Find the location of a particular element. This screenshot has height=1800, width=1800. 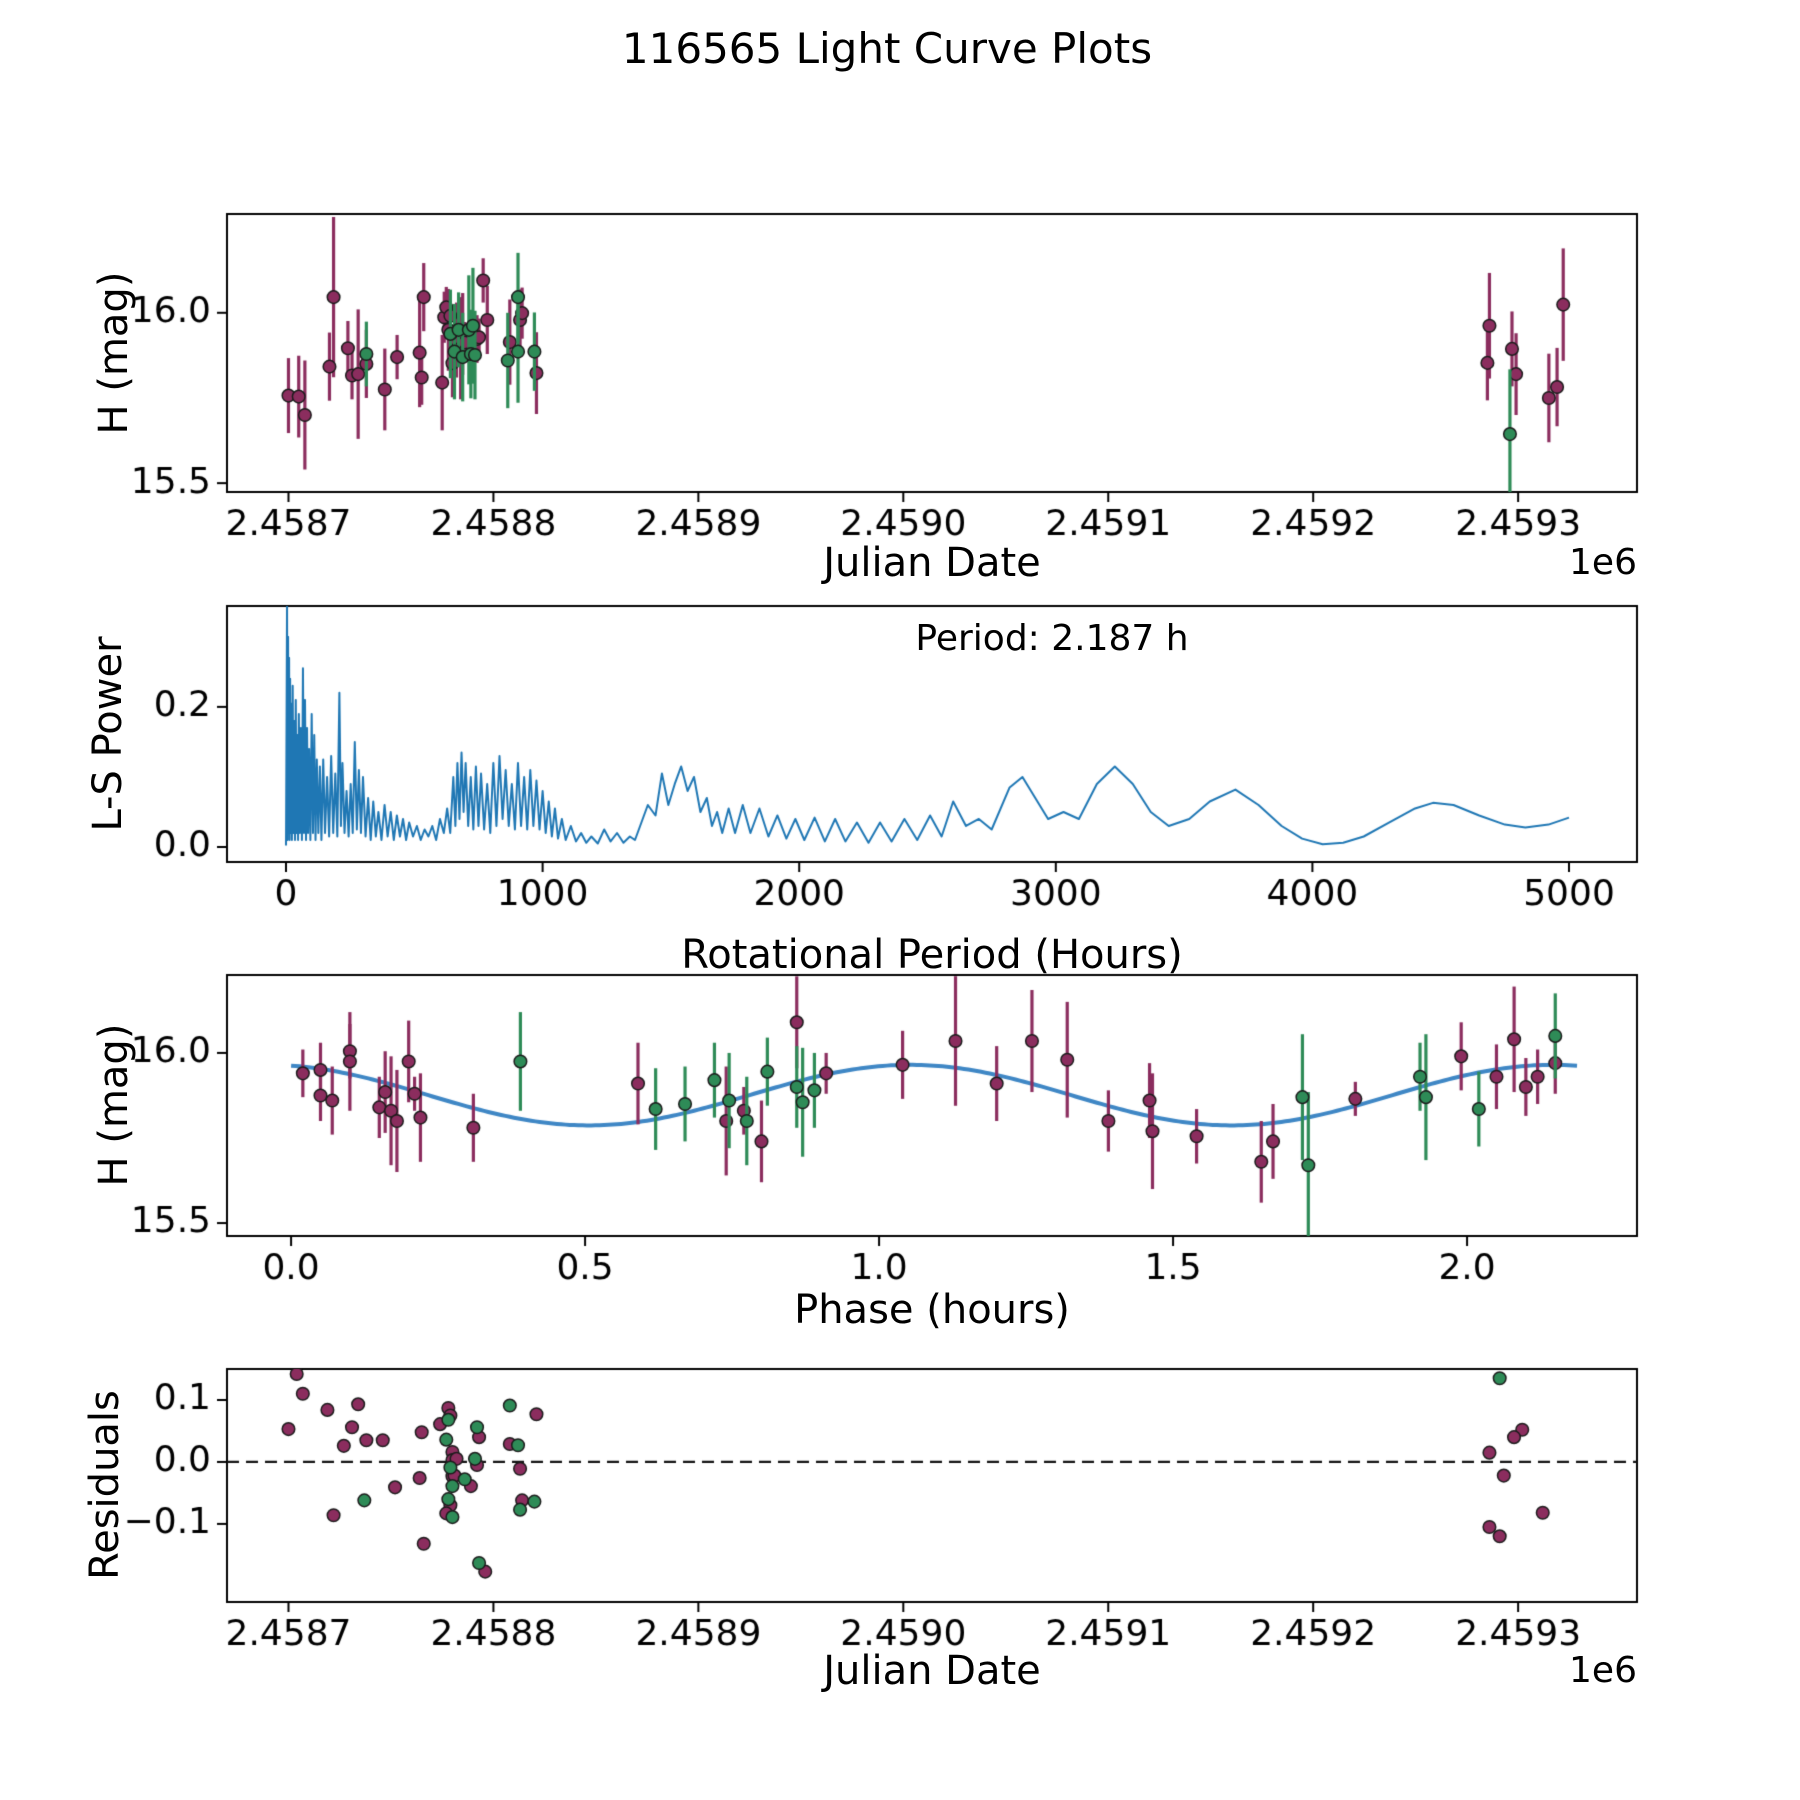

panel2-y-axis-label: L-S Power is located at coordinates (108, 734).